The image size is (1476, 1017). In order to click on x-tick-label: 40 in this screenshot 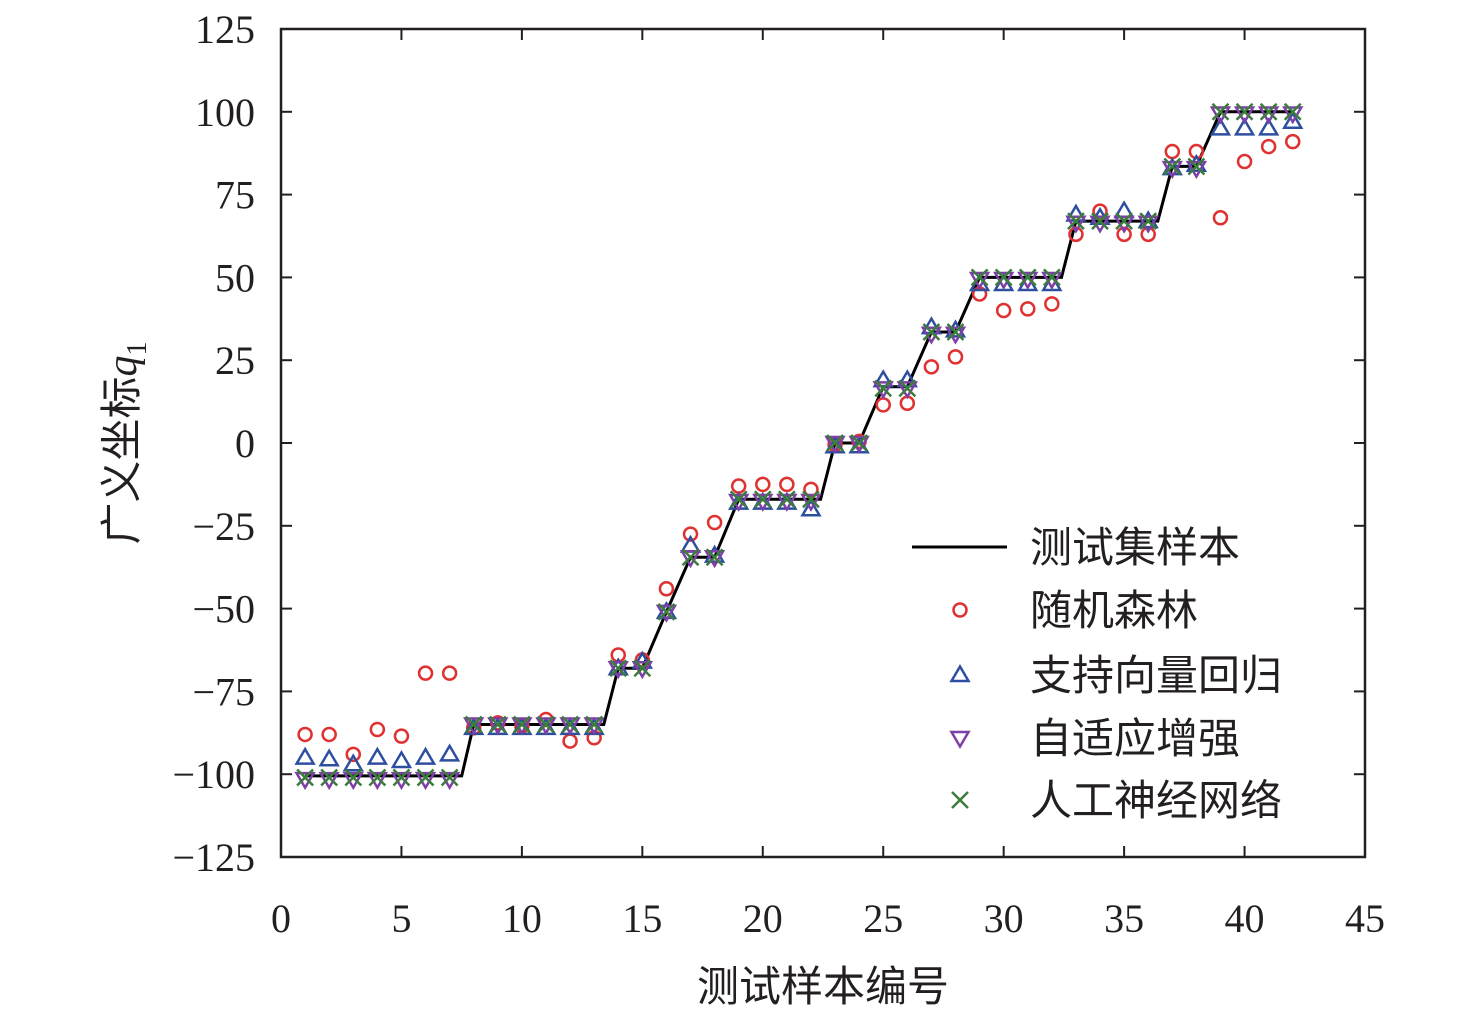, I will do `click(1245, 918)`.